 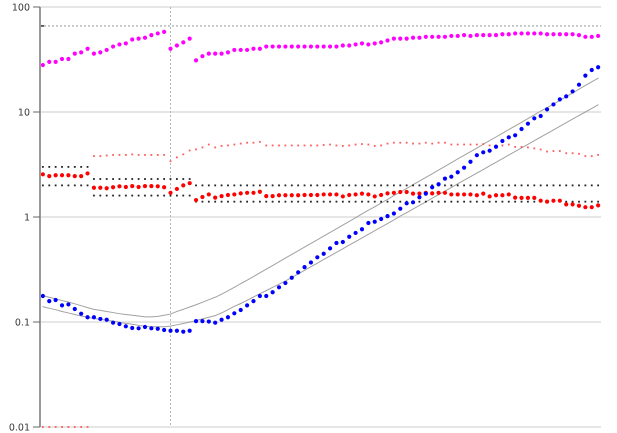 I want to click on y-tick-label: 0.1, so click(x=22, y=322).